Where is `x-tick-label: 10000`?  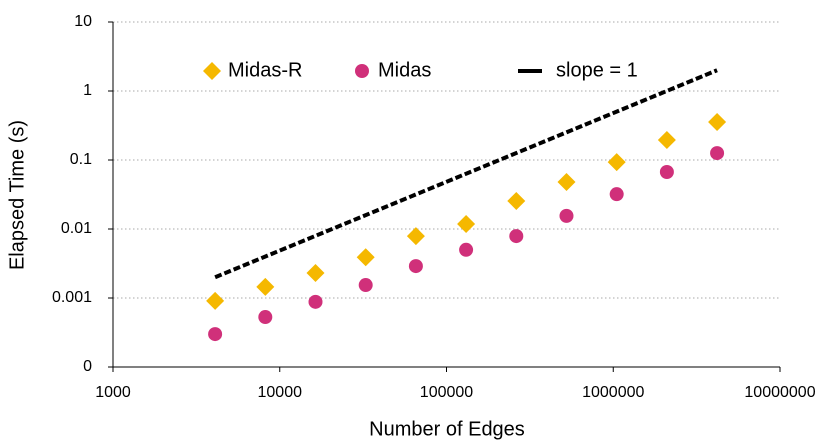
x-tick-label: 10000 is located at coordinates (280, 392).